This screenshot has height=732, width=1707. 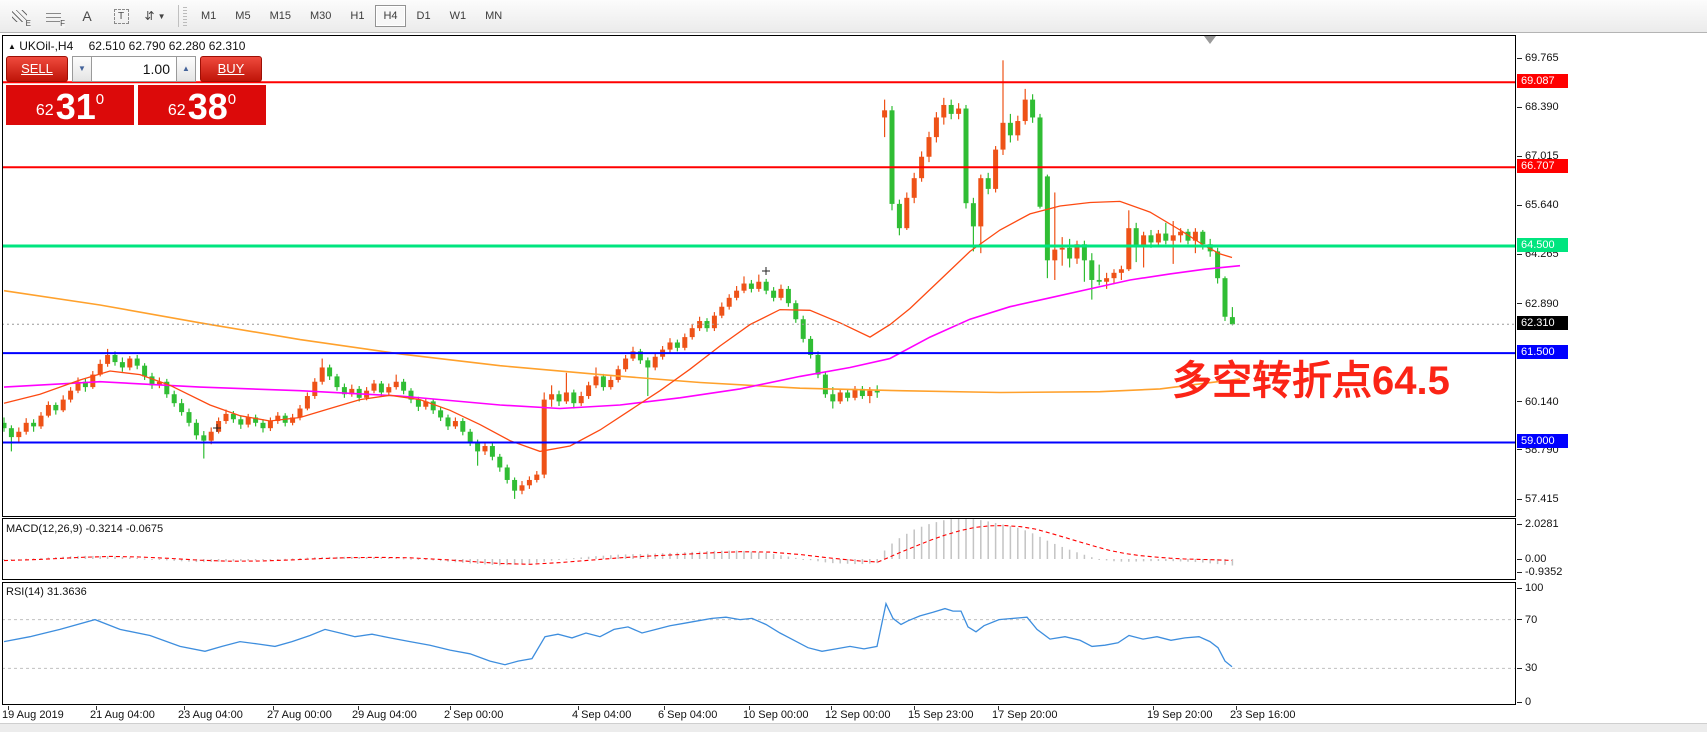 I want to click on collapse-triangle-icon: ▲, so click(x=12, y=46).